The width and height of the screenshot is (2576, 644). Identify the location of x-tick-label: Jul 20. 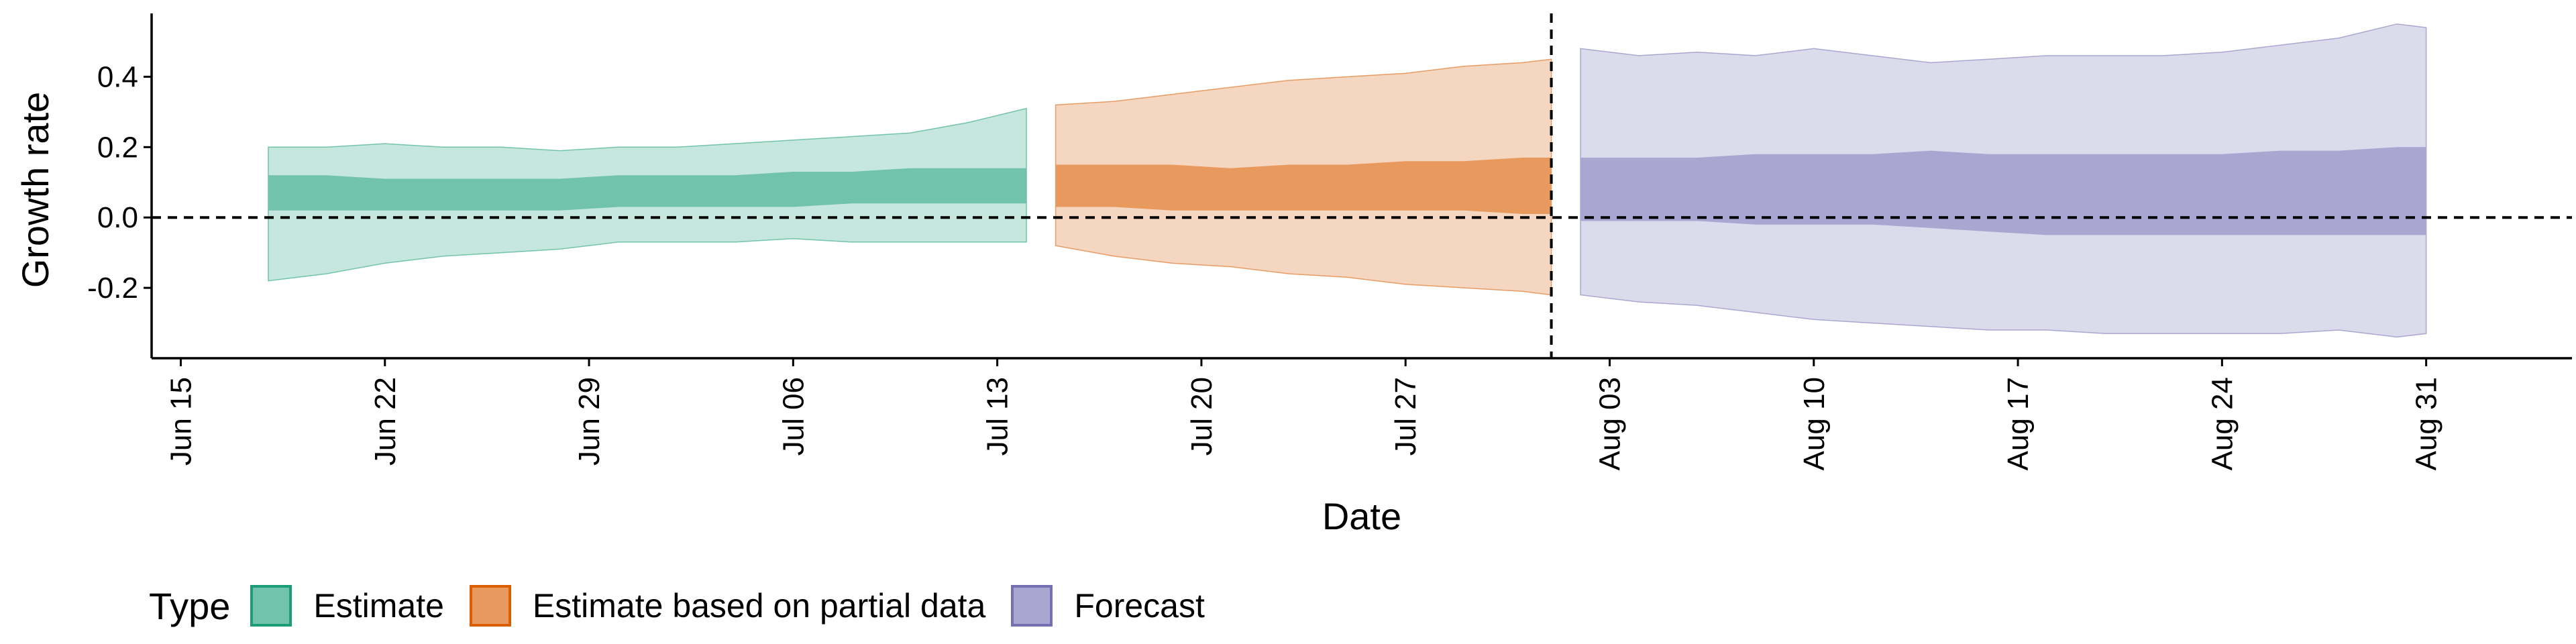
(1201, 416).